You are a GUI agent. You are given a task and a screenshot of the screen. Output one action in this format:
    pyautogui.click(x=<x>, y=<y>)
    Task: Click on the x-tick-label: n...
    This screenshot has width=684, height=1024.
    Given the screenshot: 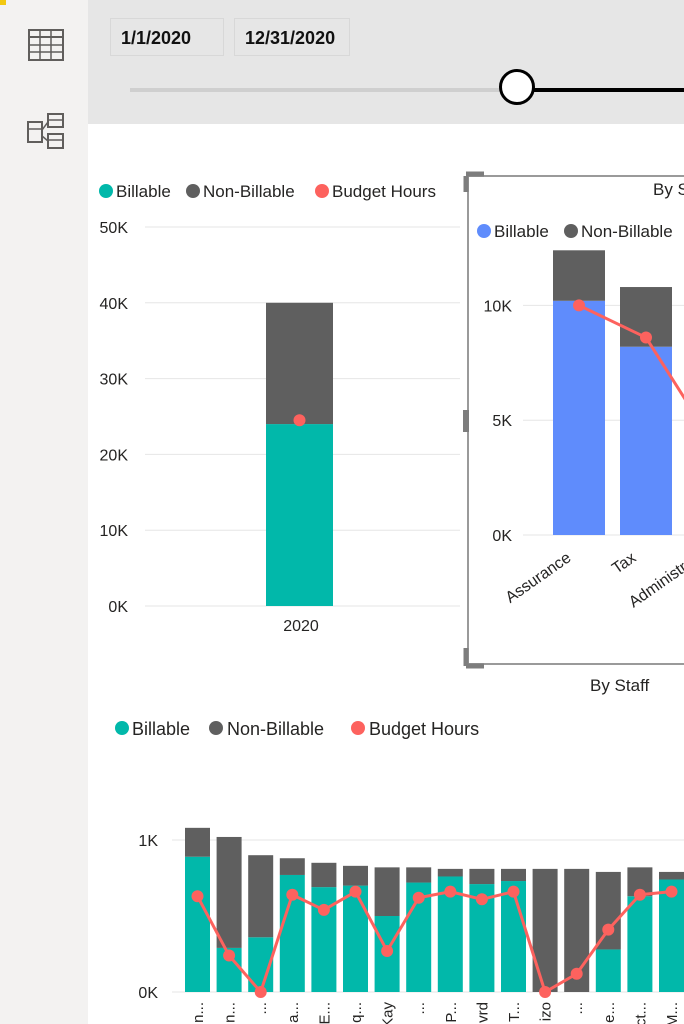 What is the action you would take?
    pyautogui.click(x=198, y=1012)
    